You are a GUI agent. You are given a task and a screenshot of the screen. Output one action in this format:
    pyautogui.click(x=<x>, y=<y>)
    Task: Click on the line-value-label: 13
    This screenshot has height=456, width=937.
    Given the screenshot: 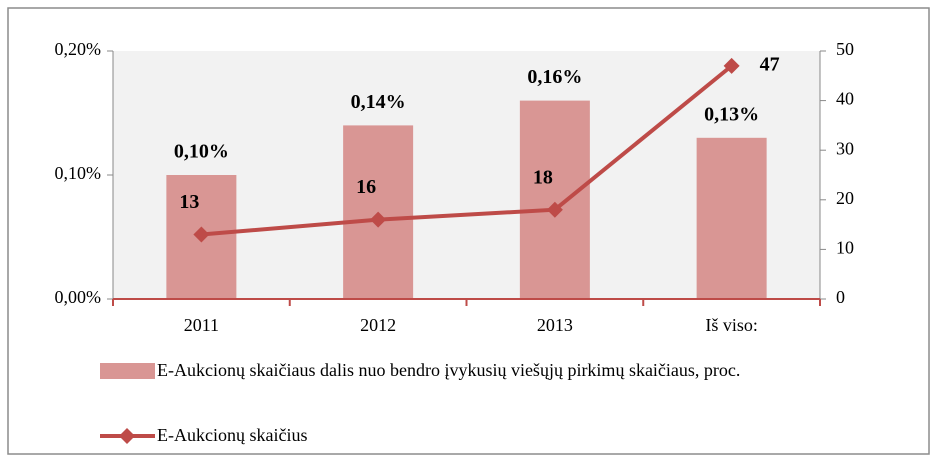 What is the action you would take?
    pyautogui.click(x=189, y=202)
    